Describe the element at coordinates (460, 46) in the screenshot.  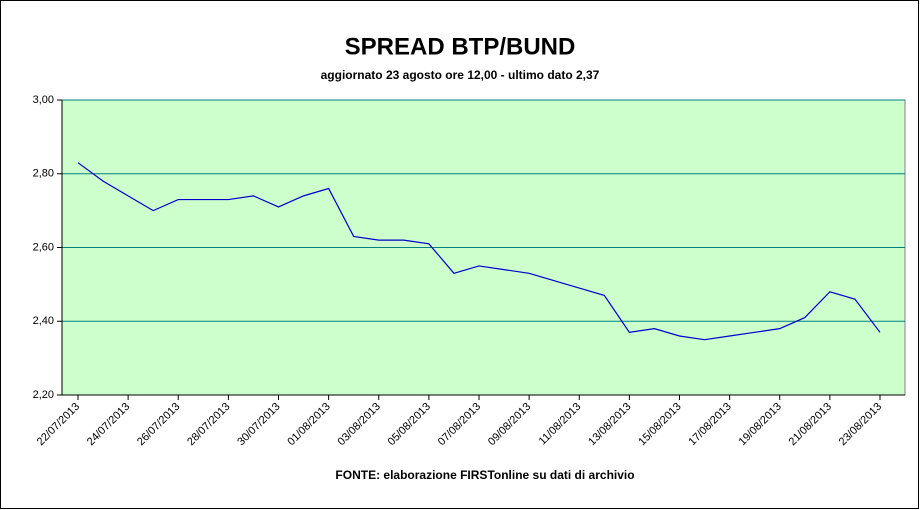
I see `chart-title: SPREAD BTP/BUND` at that location.